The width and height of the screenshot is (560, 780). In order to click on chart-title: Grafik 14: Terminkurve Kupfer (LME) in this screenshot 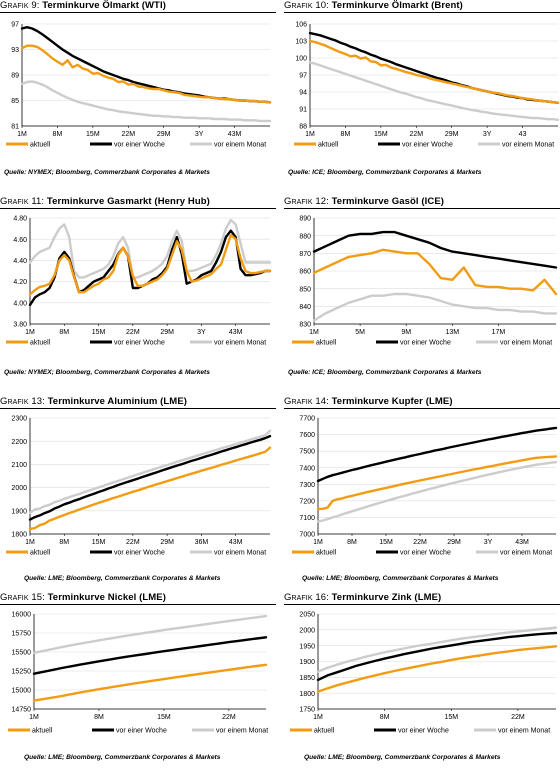, I will do `click(368, 401)`.